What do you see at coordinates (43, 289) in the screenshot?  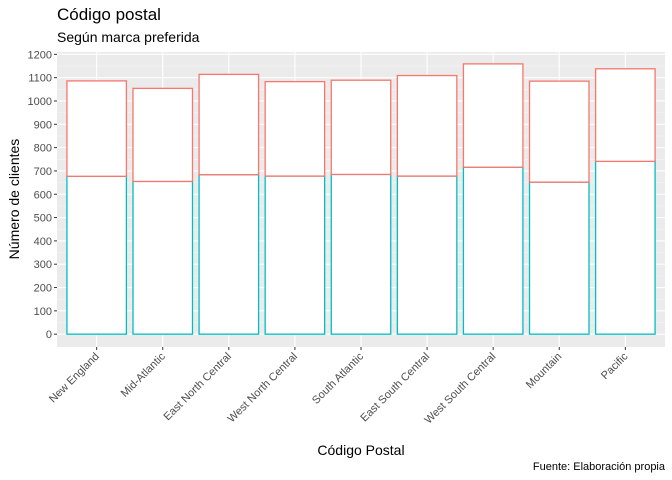 I see `y-tick-label: 200` at bounding box center [43, 289].